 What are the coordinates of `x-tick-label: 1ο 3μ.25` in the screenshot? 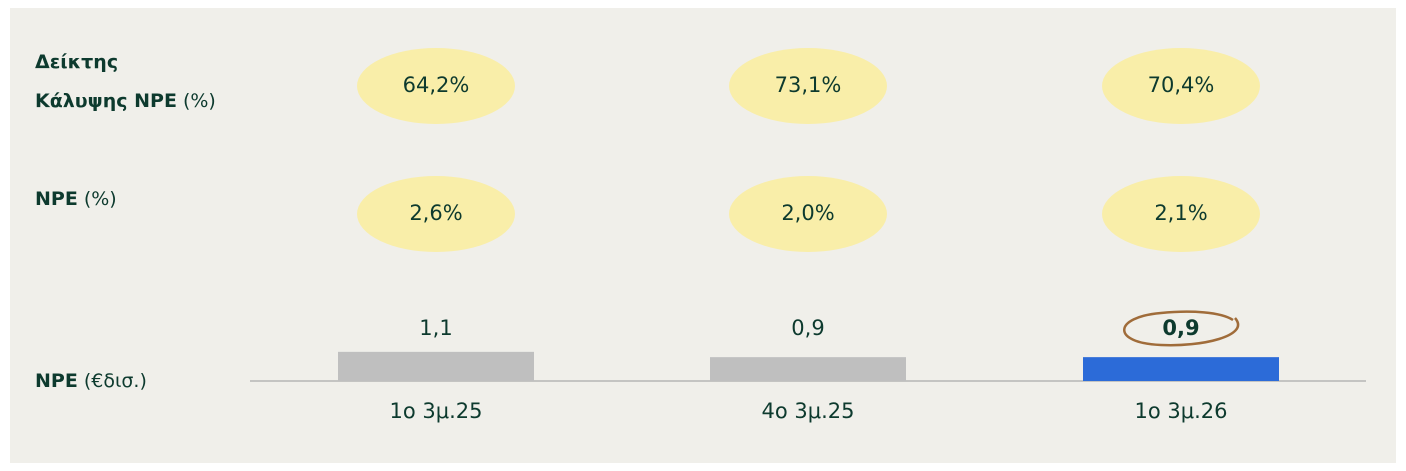 It's located at (435, 411).